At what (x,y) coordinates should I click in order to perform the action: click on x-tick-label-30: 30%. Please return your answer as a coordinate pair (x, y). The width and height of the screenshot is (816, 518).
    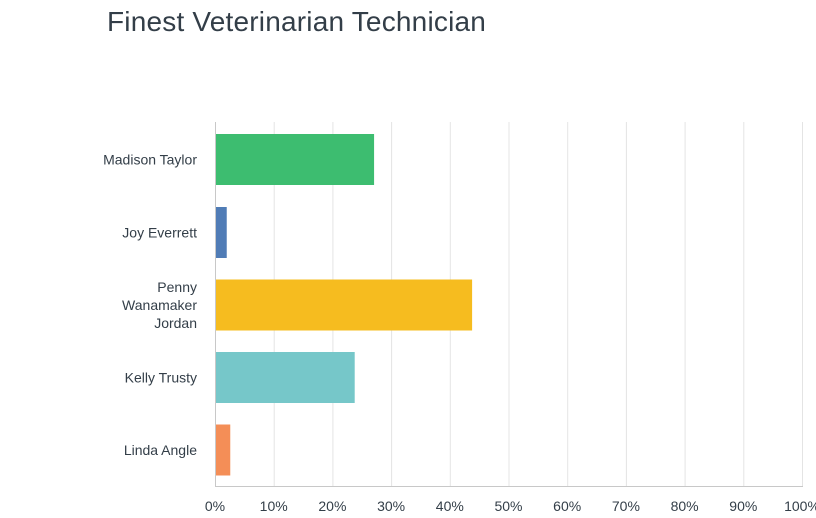
    Looking at the image, I should click on (391, 506).